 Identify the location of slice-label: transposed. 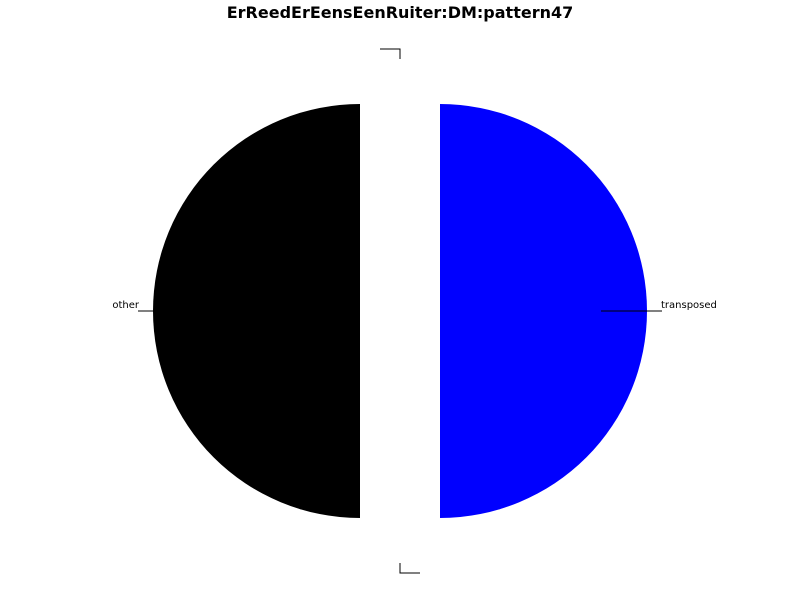
(689, 305).